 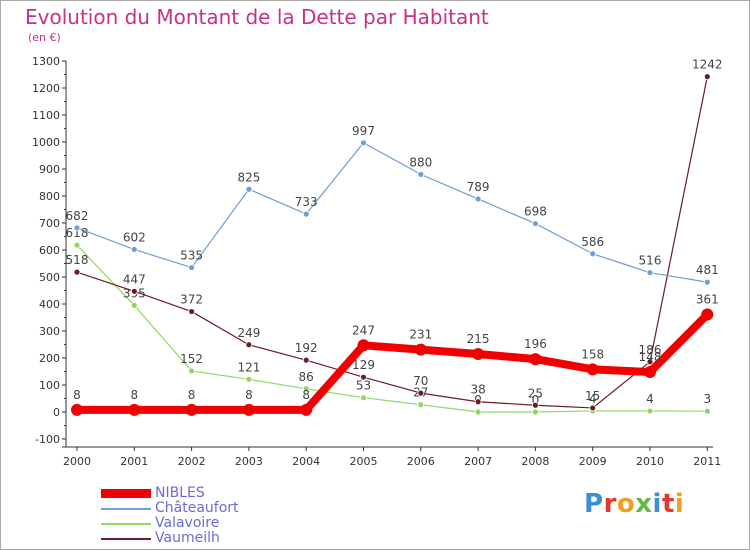 I want to click on data-label-valavoire: 0, so click(x=536, y=400).